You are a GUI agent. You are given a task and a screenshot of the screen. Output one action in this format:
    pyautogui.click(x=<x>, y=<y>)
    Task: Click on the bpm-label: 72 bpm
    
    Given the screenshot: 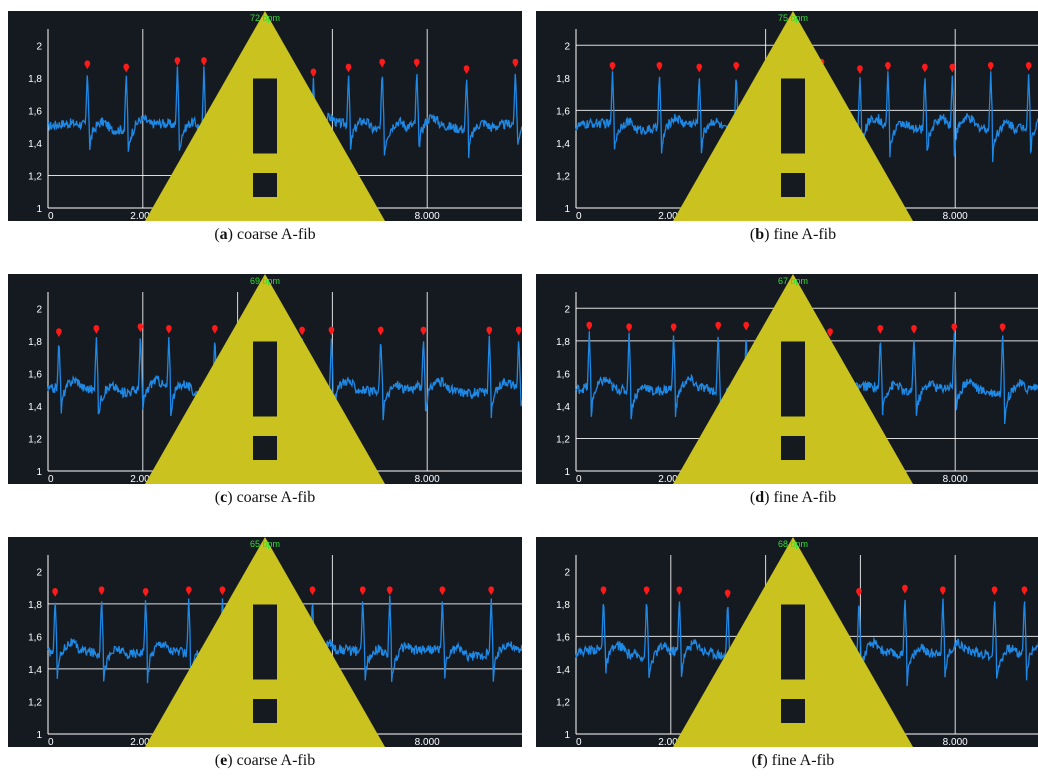 What is the action you would take?
    pyautogui.click(x=265, y=18)
    